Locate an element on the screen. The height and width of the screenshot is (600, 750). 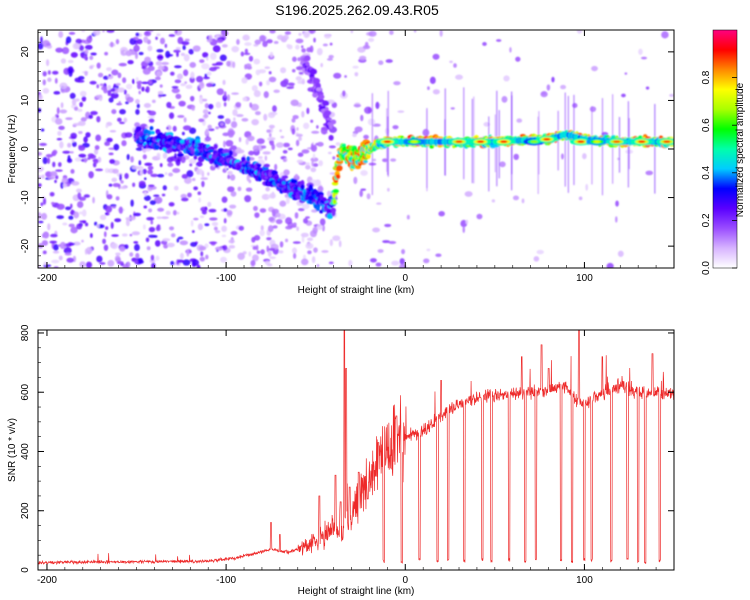
colorbar-scale is located at coordinates (725, 149).